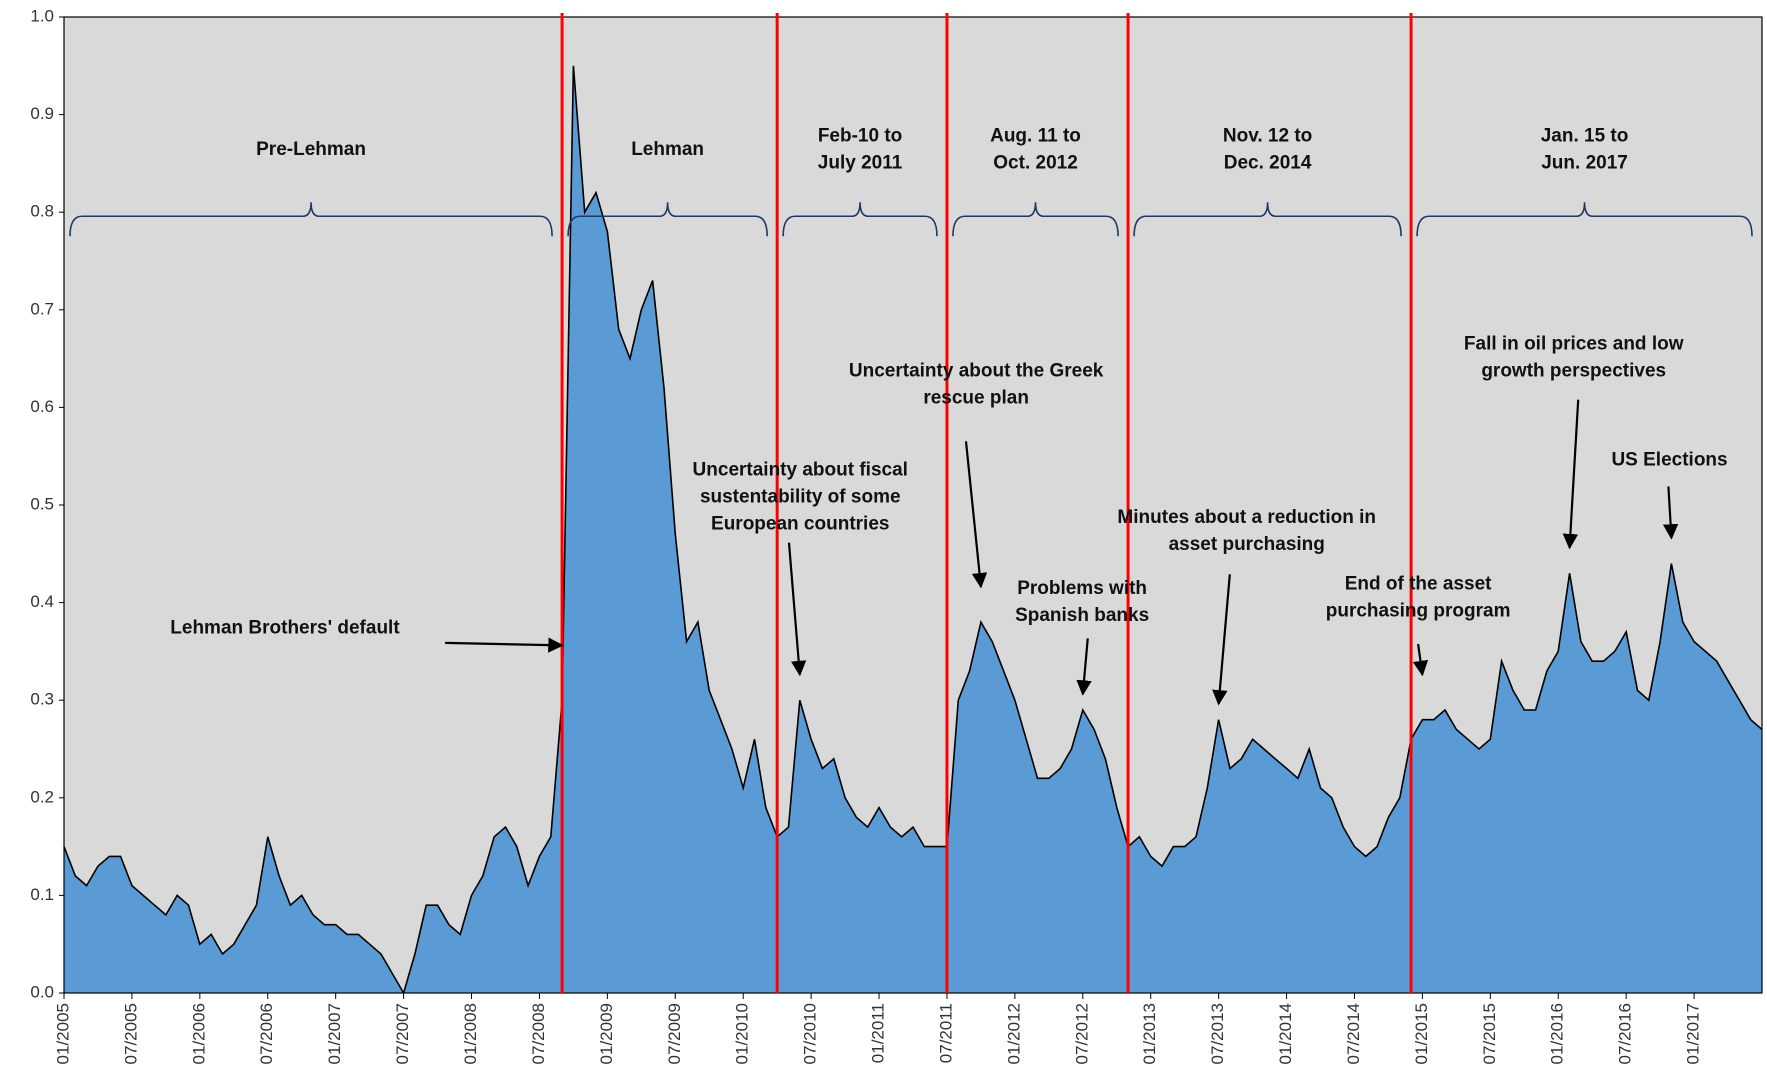 The image size is (1767, 1077). I want to click on y-tick-label: 0.1, so click(42, 894).